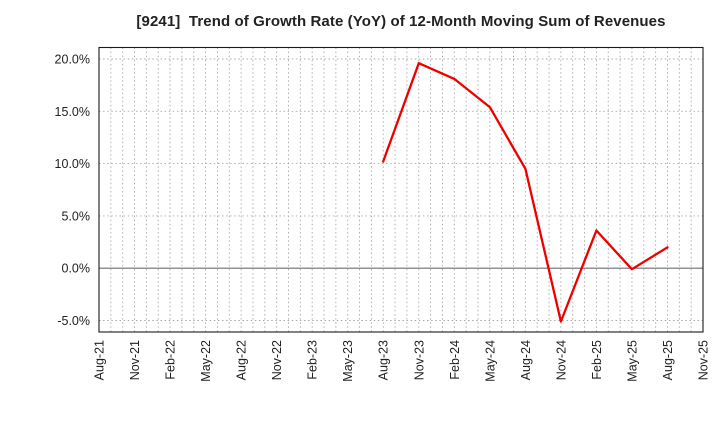 This screenshot has height=440, width=720. Describe the element at coordinates (76, 216) in the screenshot. I see `y-tick-label: 5.0%` at that location.